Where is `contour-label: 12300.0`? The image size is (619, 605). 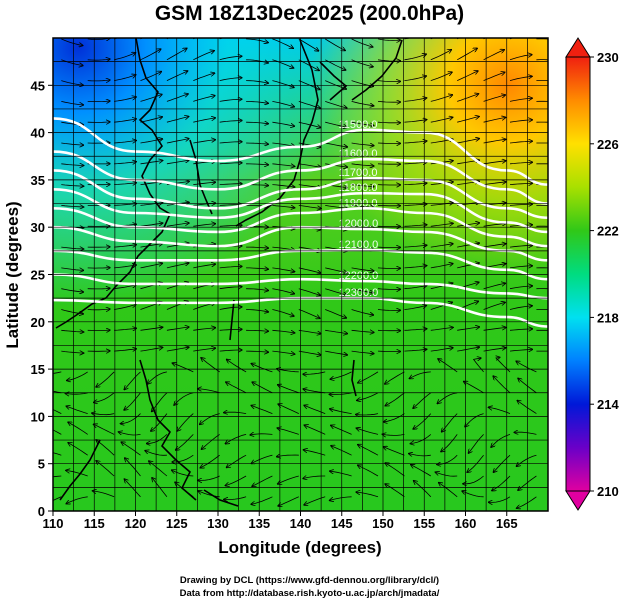 contour-label: 12300.0 is located at coordinates (359, 293).